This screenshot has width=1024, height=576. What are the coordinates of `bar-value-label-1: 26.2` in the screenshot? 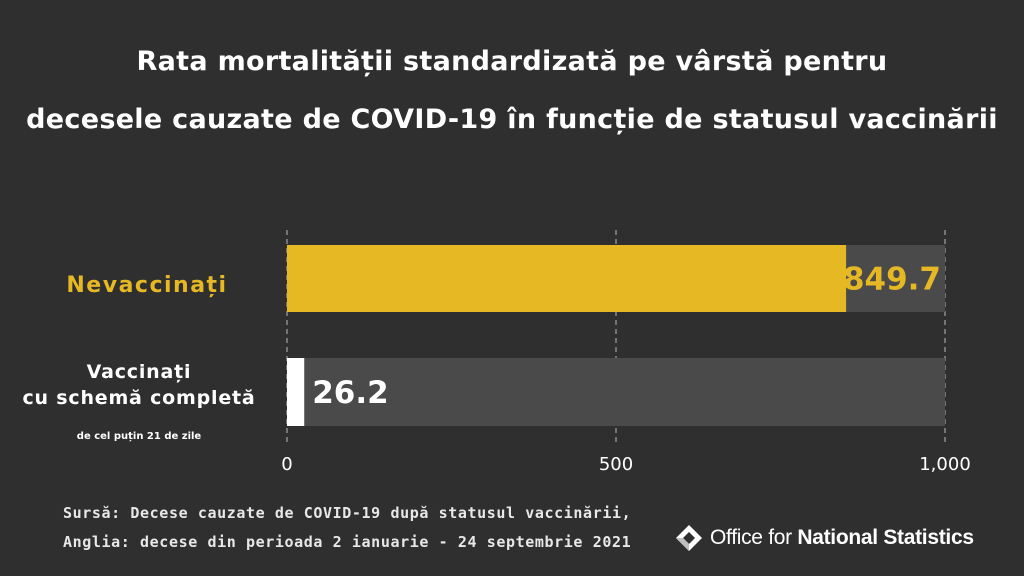 It's located at (350, 393).